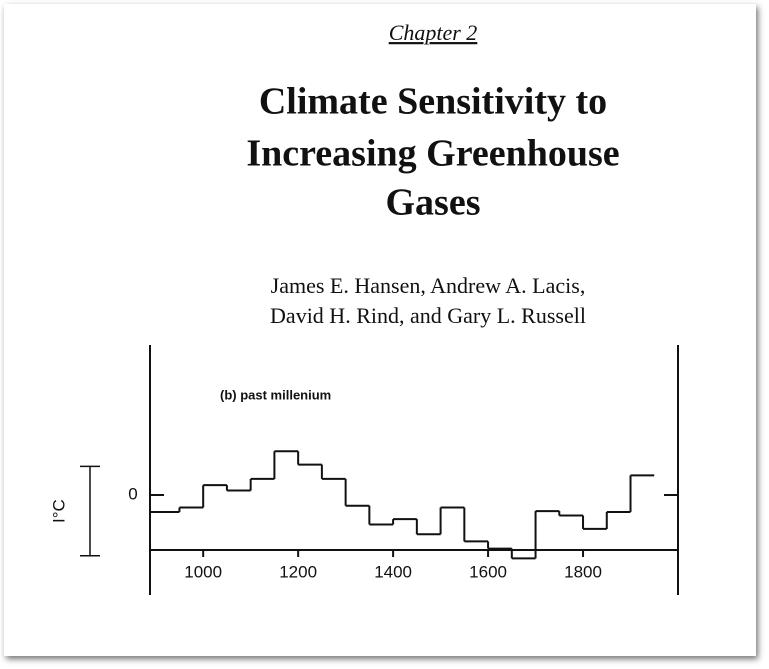 The image size is (769, 669). Describe the element at coordinates (275, 394) in the screenshot. I see `chart-annotation: (b) past millenium` at that location.